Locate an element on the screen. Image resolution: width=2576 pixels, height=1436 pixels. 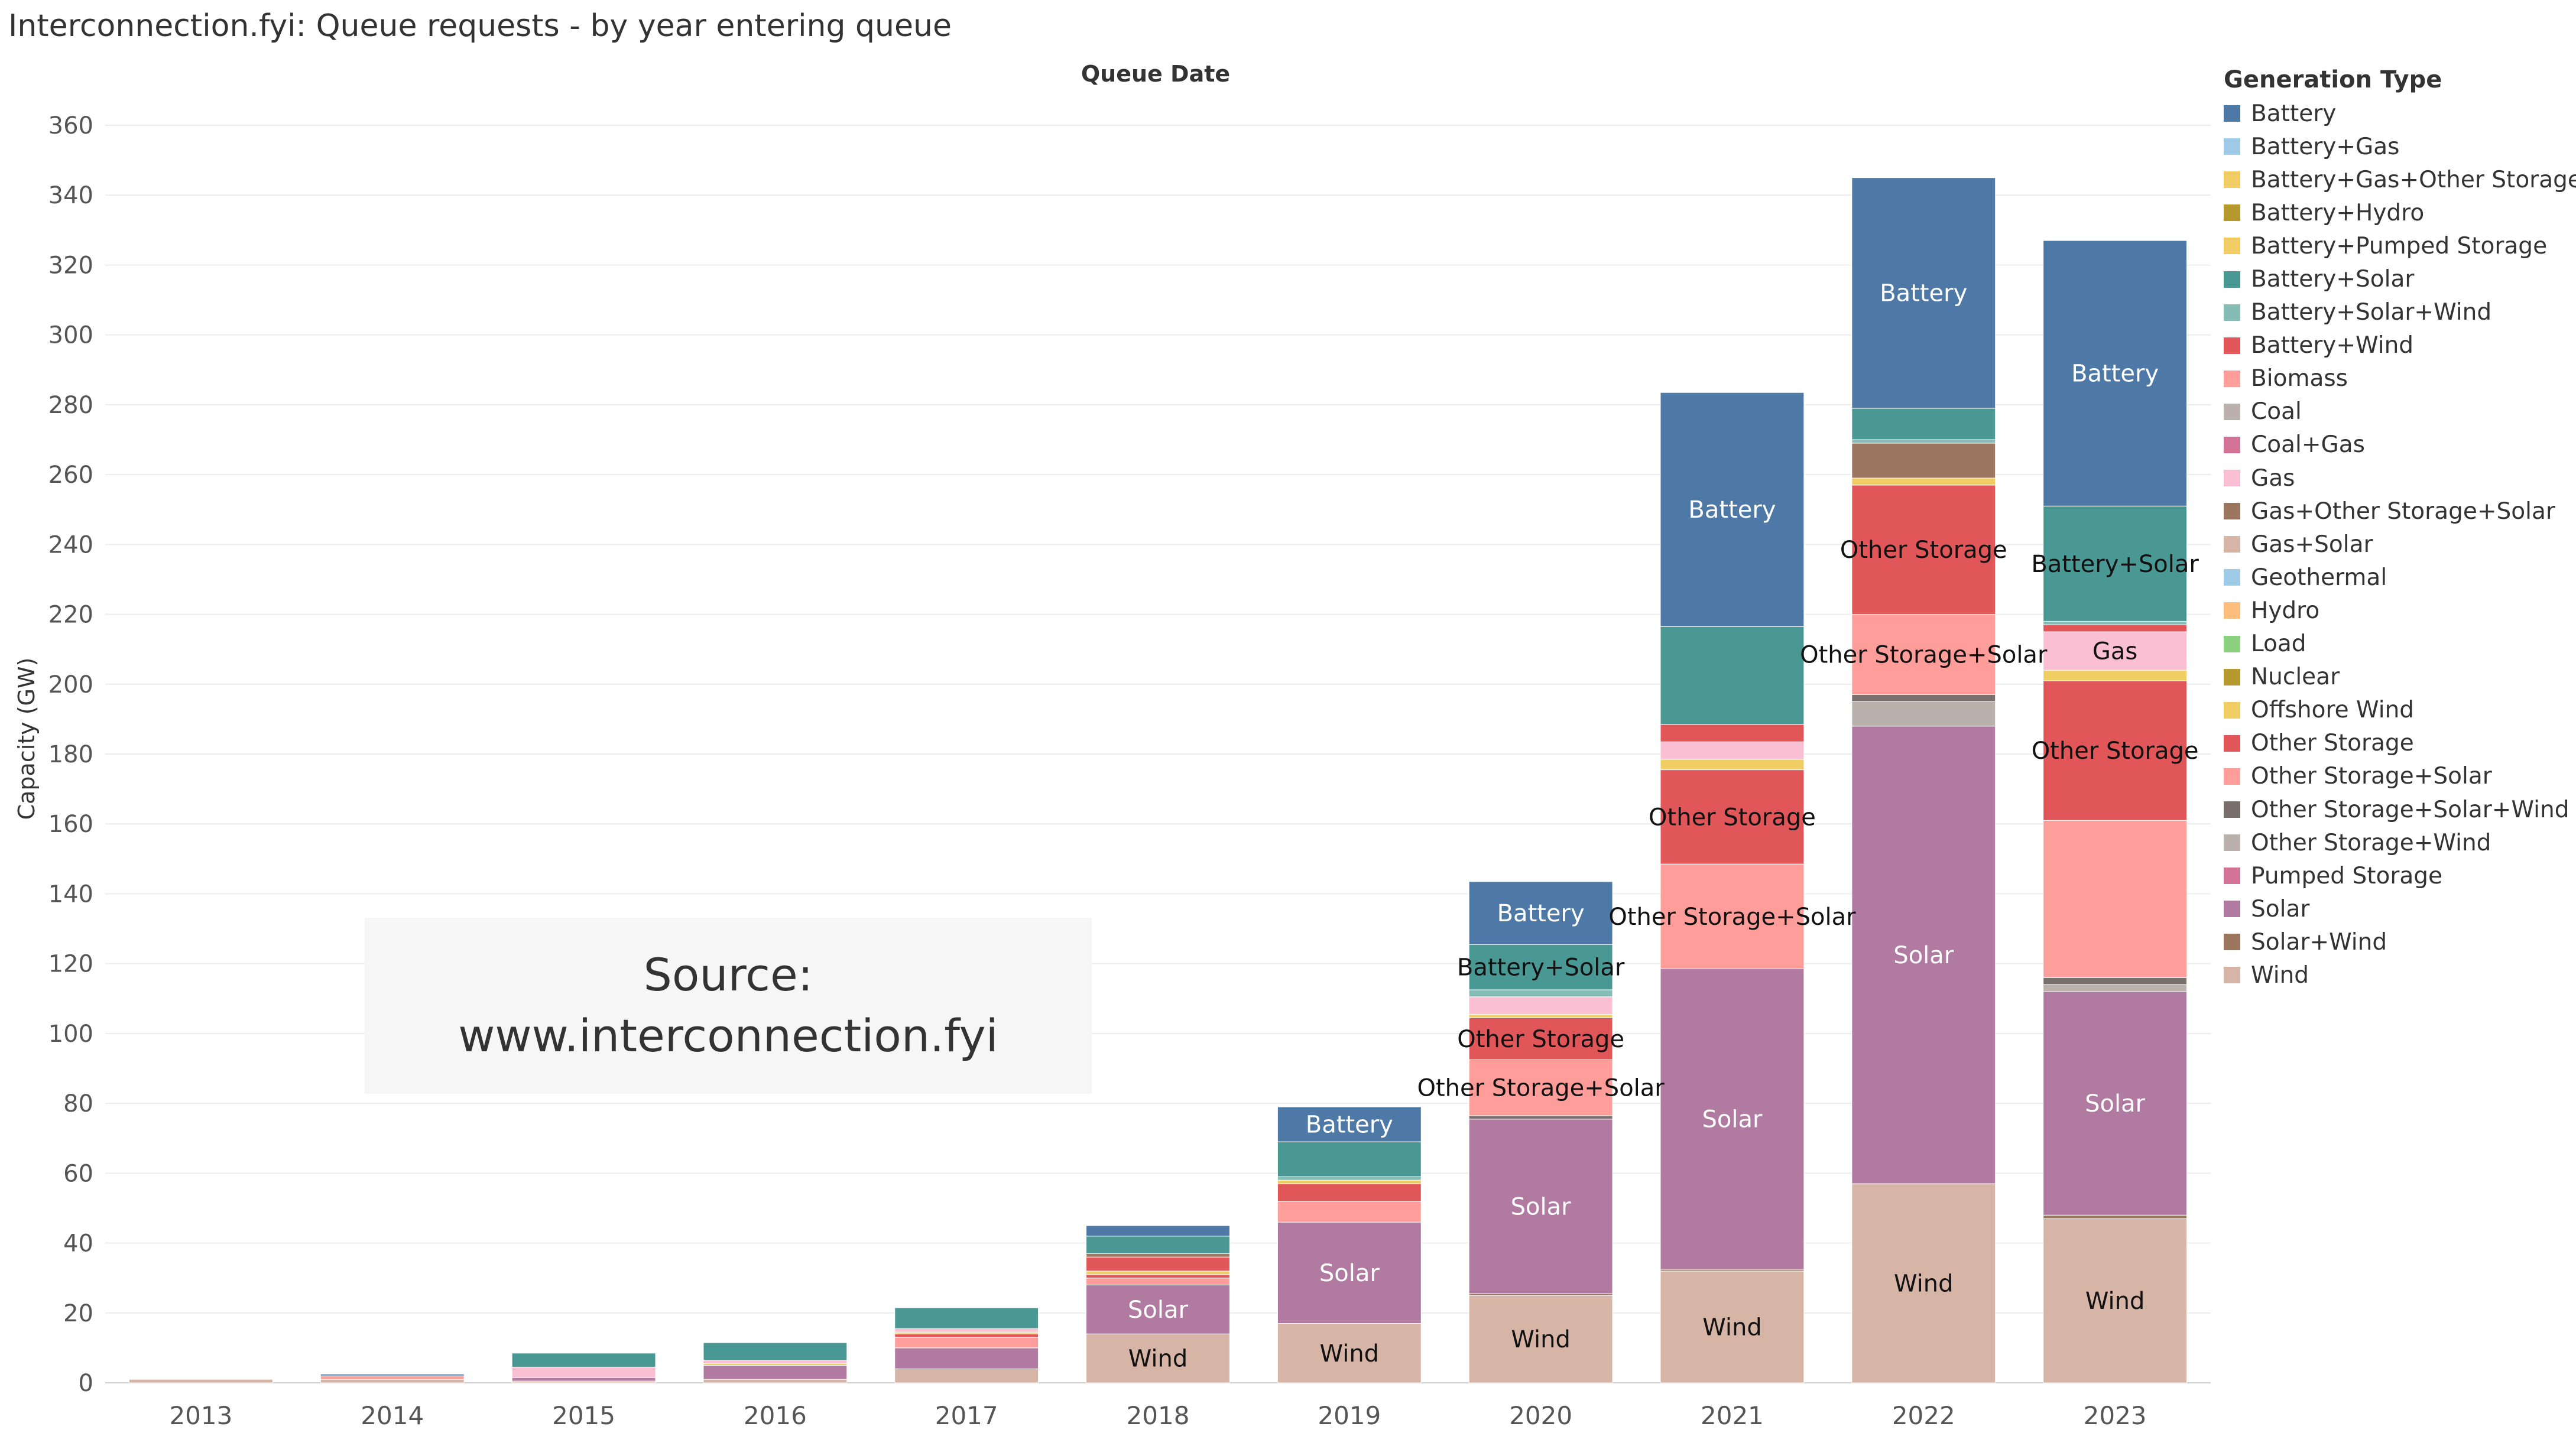
legend-item: Gas is located at coordinates (2398, 478).